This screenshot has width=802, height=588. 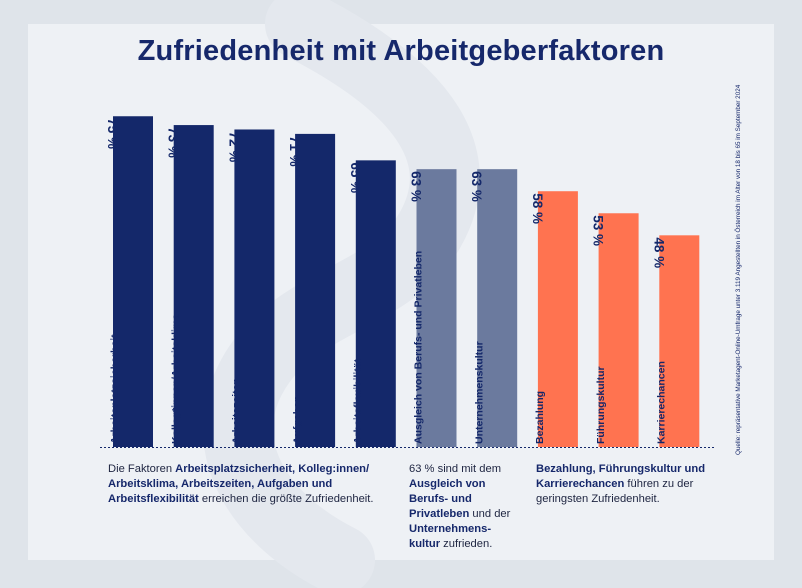 I want to click on note-text: erreichen die größte Zufriedenheit., so click(x=286, y=499).